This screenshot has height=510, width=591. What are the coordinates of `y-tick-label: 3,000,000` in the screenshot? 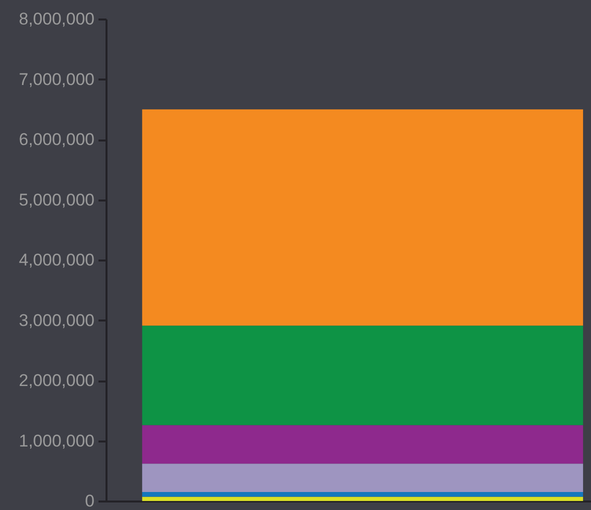 It's located at (56, 320).